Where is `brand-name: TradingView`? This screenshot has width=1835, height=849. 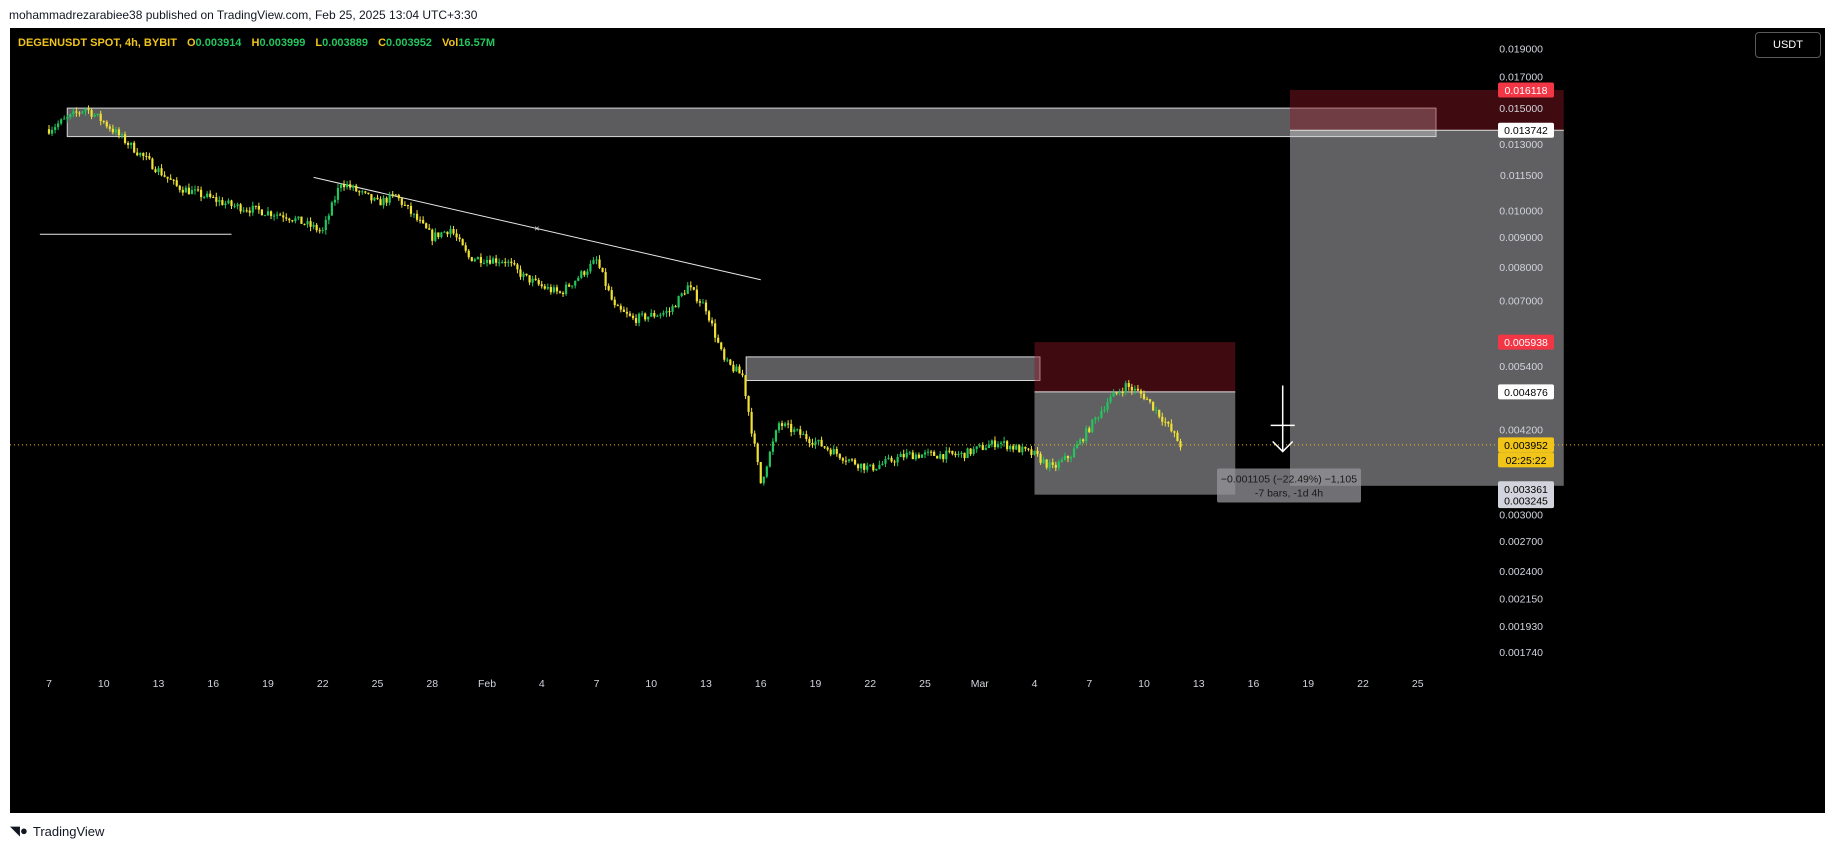 brand-name: TradingView is located at coordinates (68, 831).